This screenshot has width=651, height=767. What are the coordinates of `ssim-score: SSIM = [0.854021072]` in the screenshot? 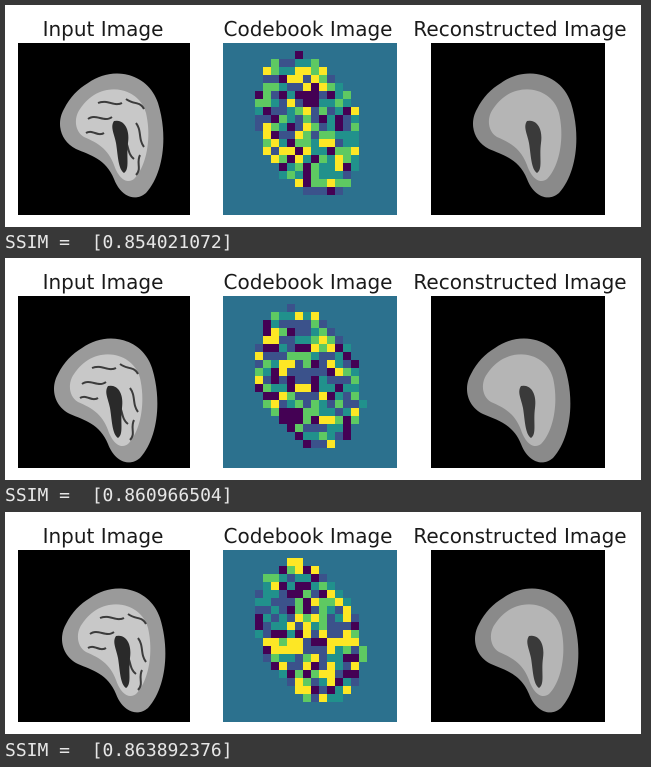 It's located at (119, 242).